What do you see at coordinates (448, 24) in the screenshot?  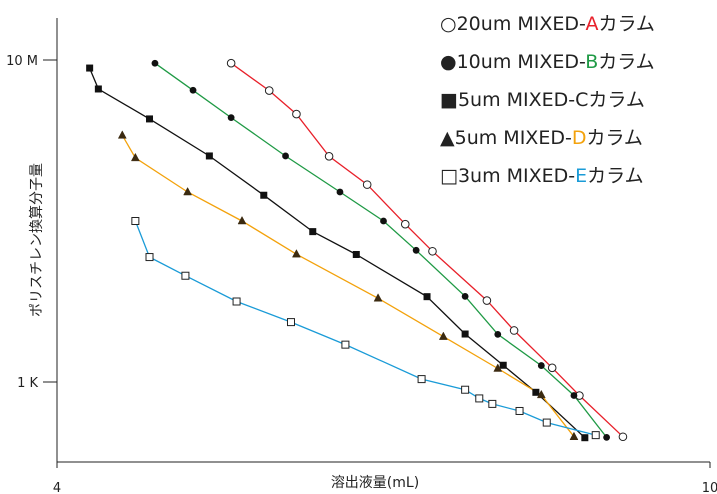 I see `legend-symbol: ○` at bounding box center [448, 24].